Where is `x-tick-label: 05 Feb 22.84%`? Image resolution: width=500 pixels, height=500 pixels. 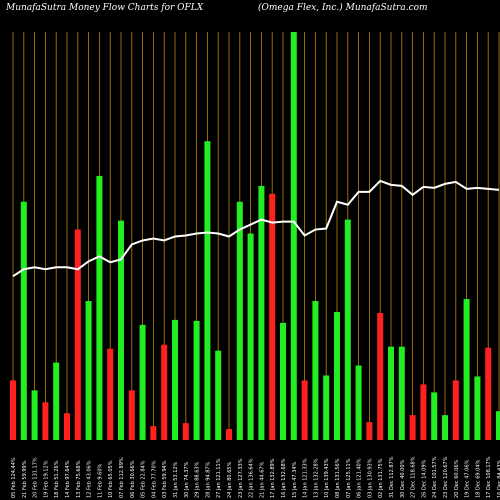 x-tick-label: 05 Feb 22.84% is located at coordinates (144, 479).